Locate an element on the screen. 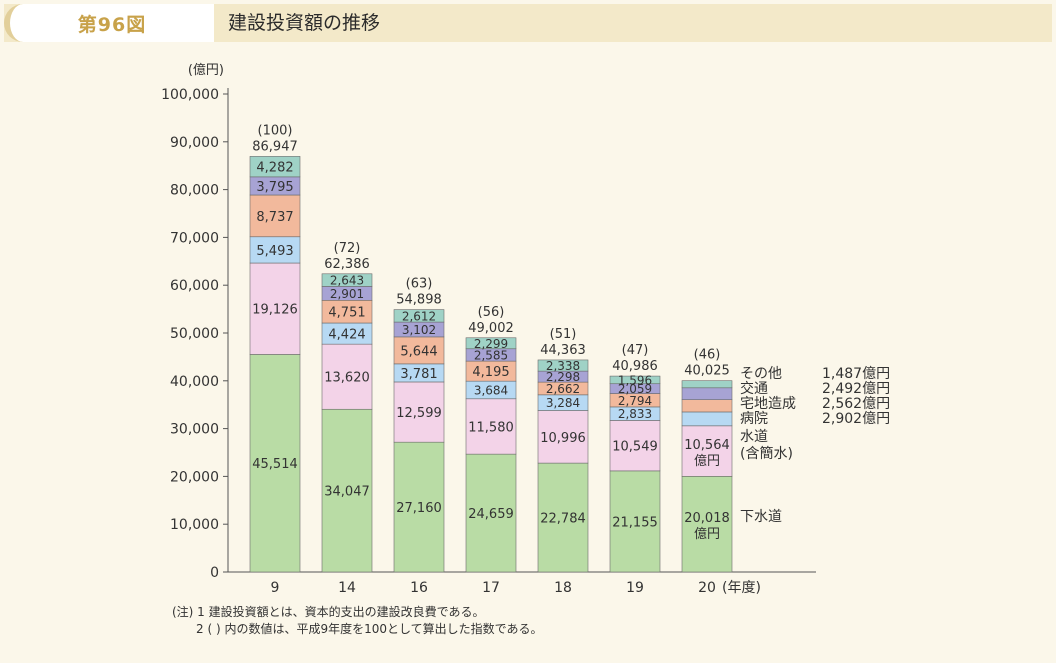 The image size is (1056, 663). bar-segment-label: 10,996 is located at coordinates (563, 438).